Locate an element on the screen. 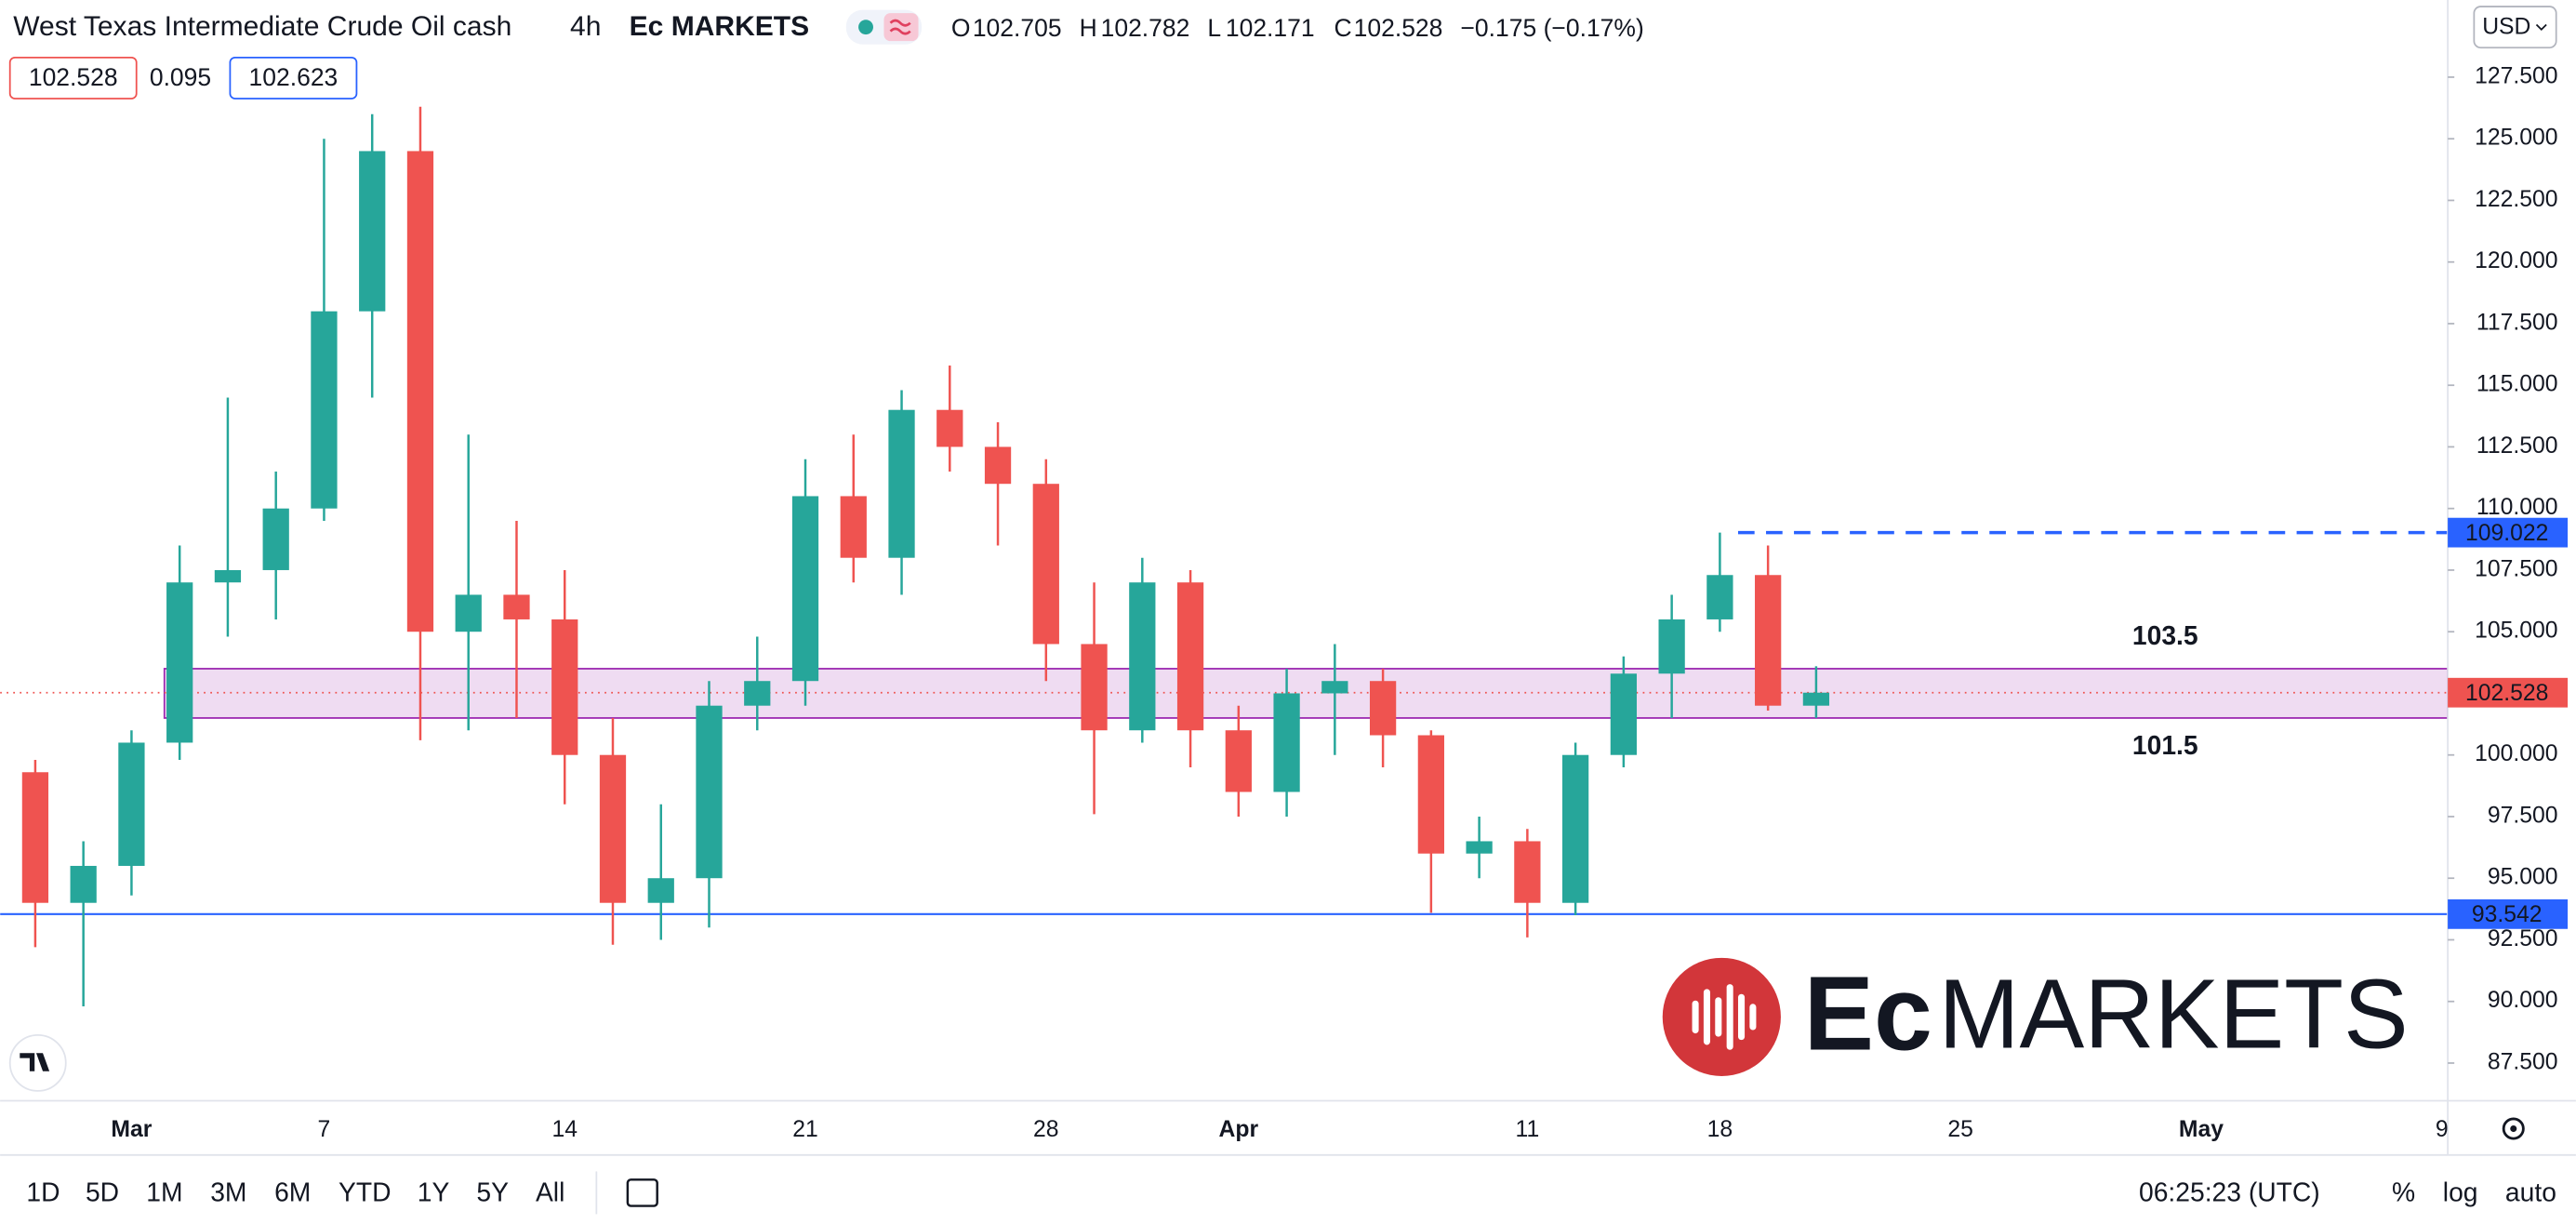 The height and width of the screenshot is (1224, 2576). y-tick-label: 115.000 is located at coordinates (2517, 384).